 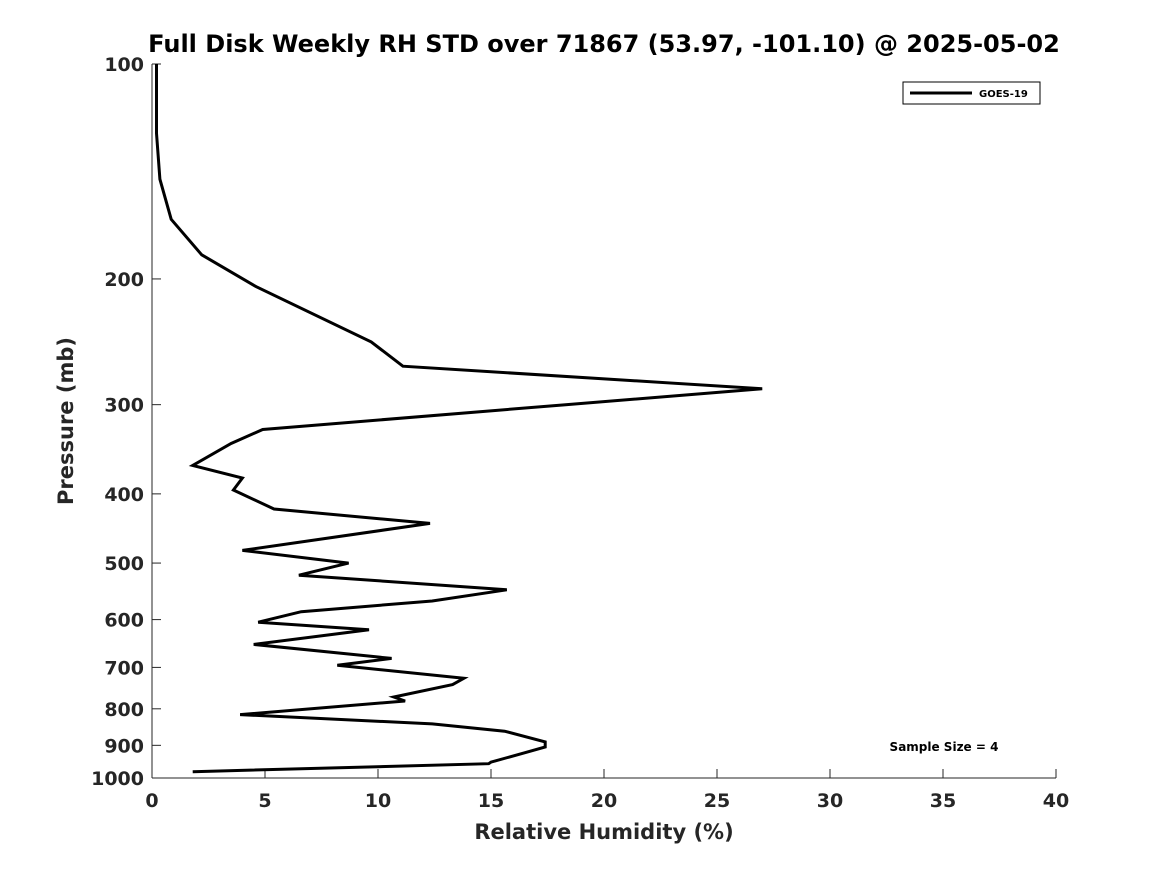 What do you see at coordinates (124, 564) in the screenshot?
I see `y-tick-label: 500` at bounding box center [124, 564].